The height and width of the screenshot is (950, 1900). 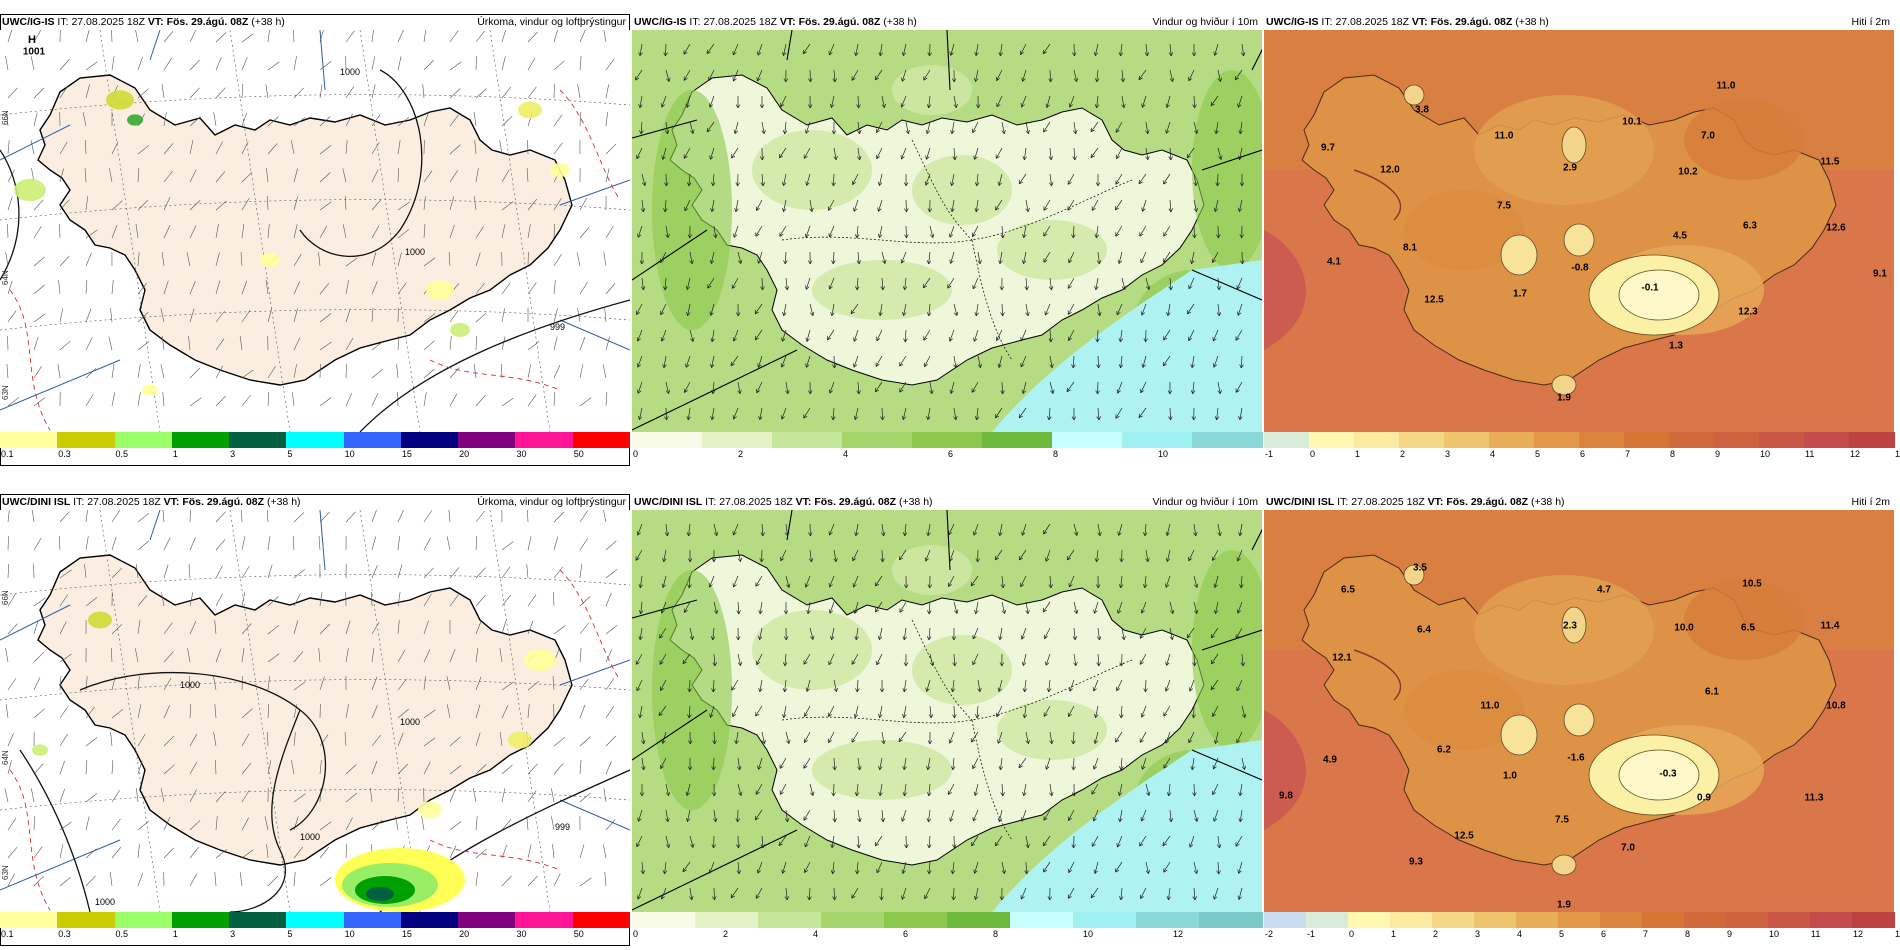 What do you see at coordinates (464, 454) in the screenshot?
I see `colorbar-tick-label: 20` at bounding box center [464, 454].